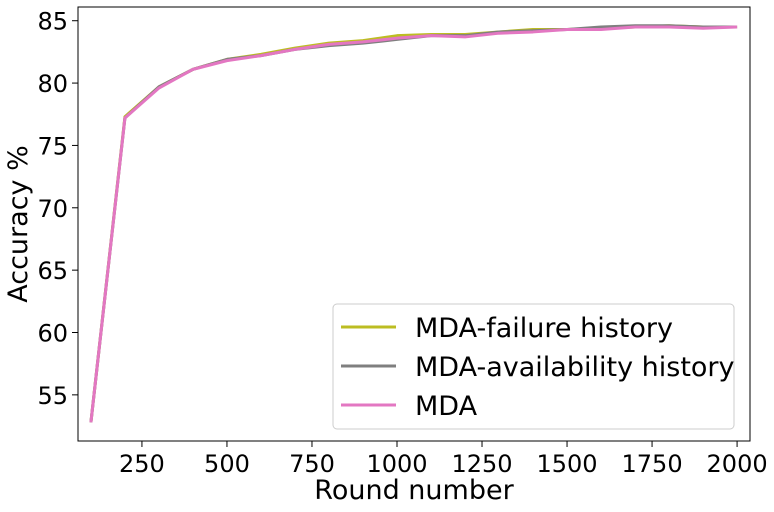 This screenshot has height=512, width=774. What do you see at coordinates (446, 406) in the screenshot?
I see `legend-label-3: MDA` at bounding box center [446, 406].